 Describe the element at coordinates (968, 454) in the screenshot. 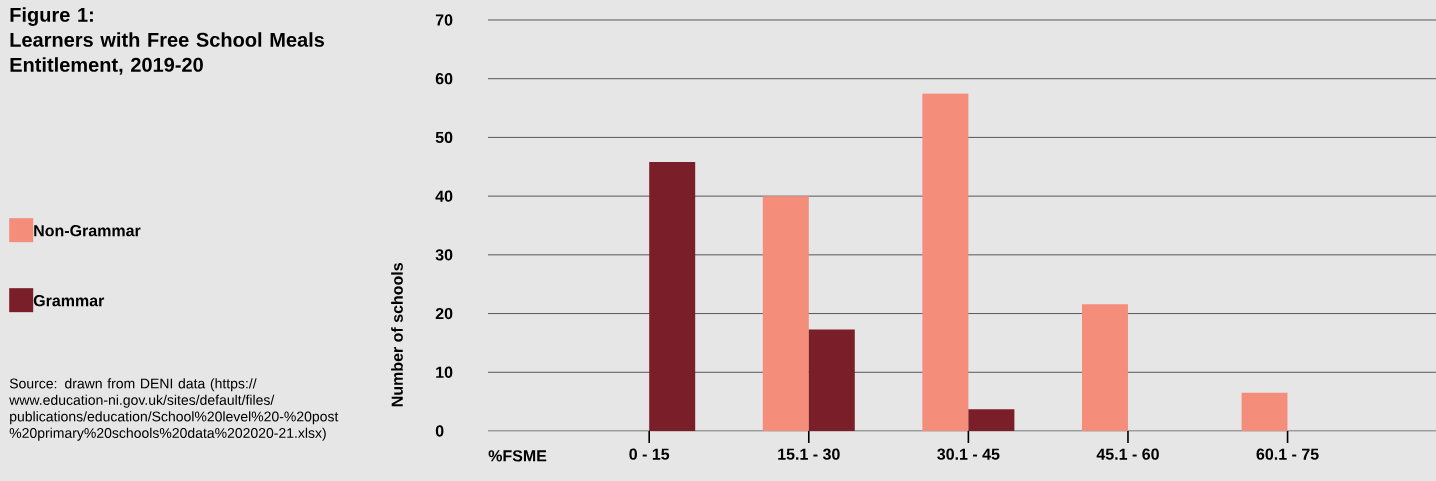

I see `x-tick-label: 30.1 - 45` at that location.